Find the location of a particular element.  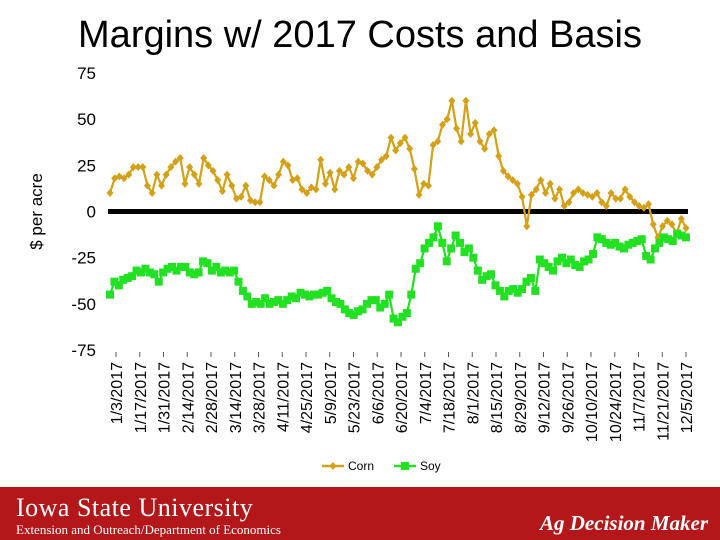

x-tick-label: 7/4/2017 is located at coordinates (426, 393).